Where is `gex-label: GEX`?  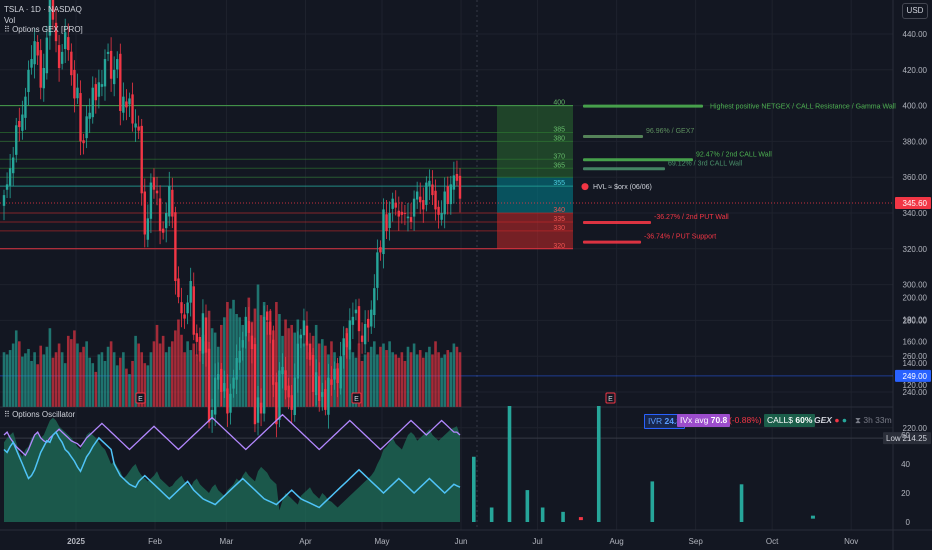 gex-label: GEX is located at coordinates (823, 420).